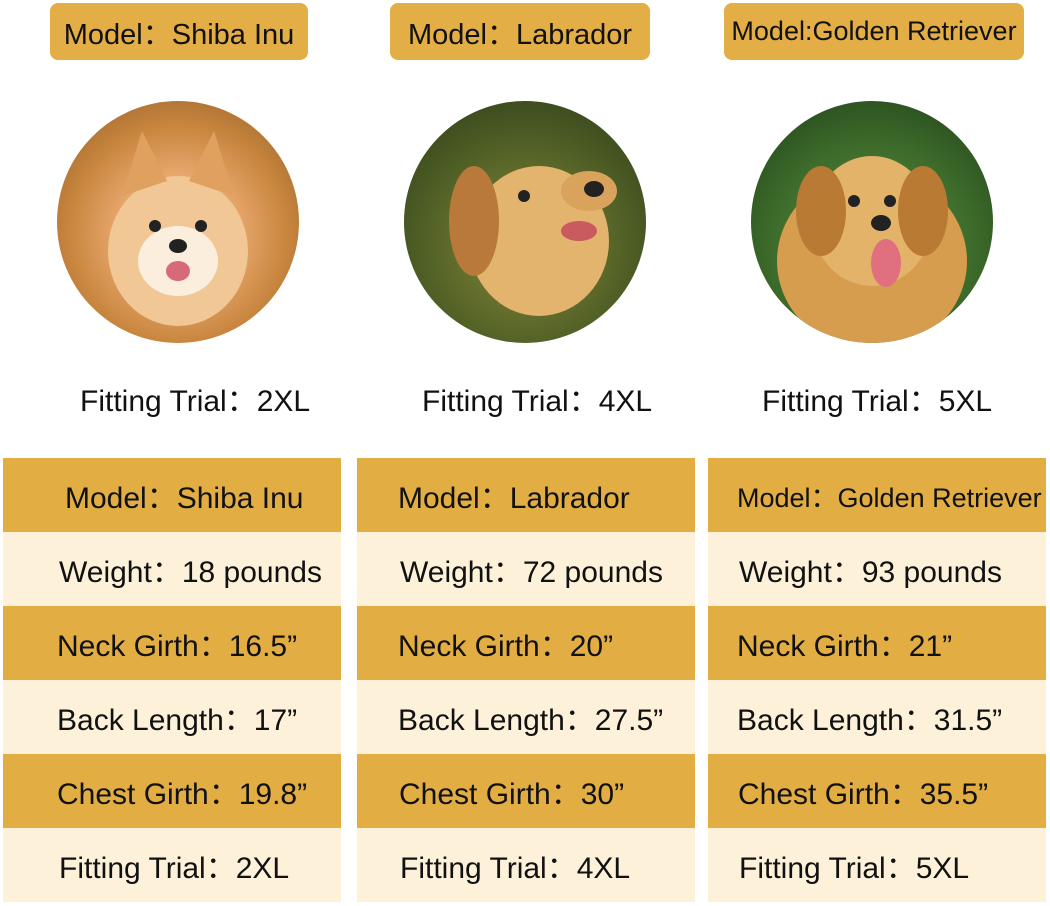  What do you see at coordinates (537, 401) in the screenshot?
I see `fitting-trial-labrador: Fitting Trial：4XL` at bounding box center [537, 401].